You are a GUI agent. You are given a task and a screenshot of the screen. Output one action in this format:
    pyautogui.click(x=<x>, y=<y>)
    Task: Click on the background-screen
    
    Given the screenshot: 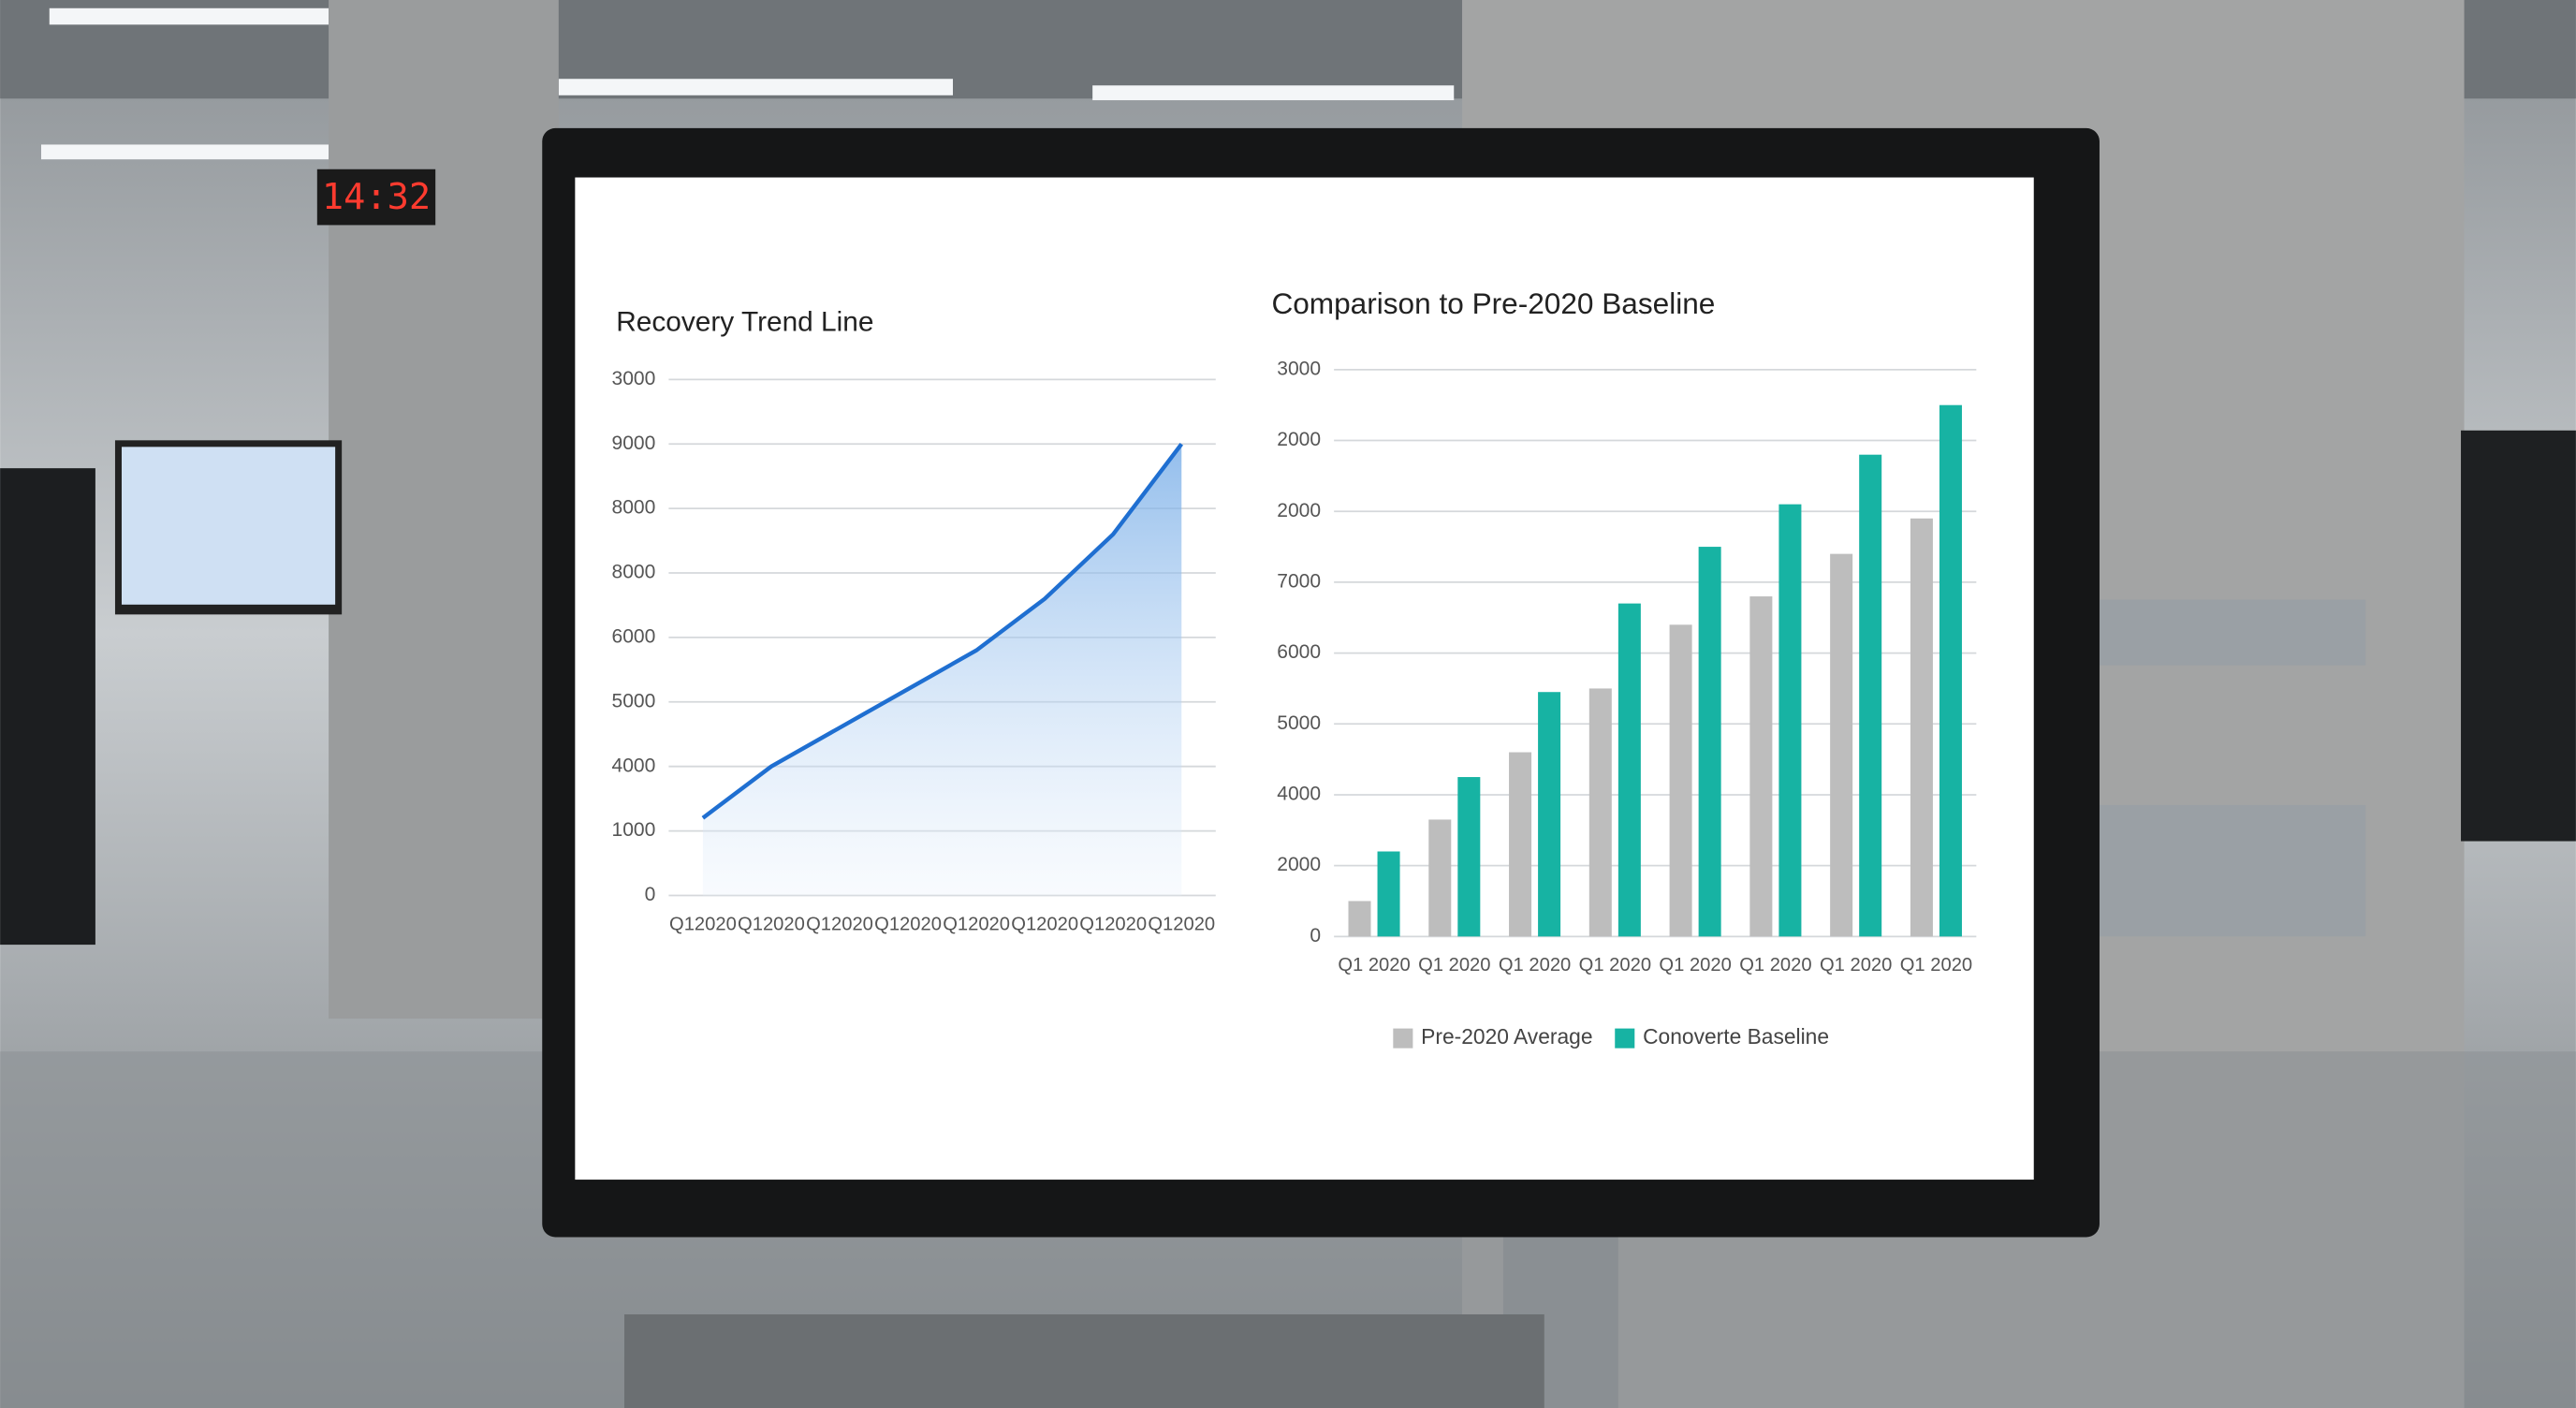 What is the action you would take?
    pyautogui.click(x=228, y=526)
    